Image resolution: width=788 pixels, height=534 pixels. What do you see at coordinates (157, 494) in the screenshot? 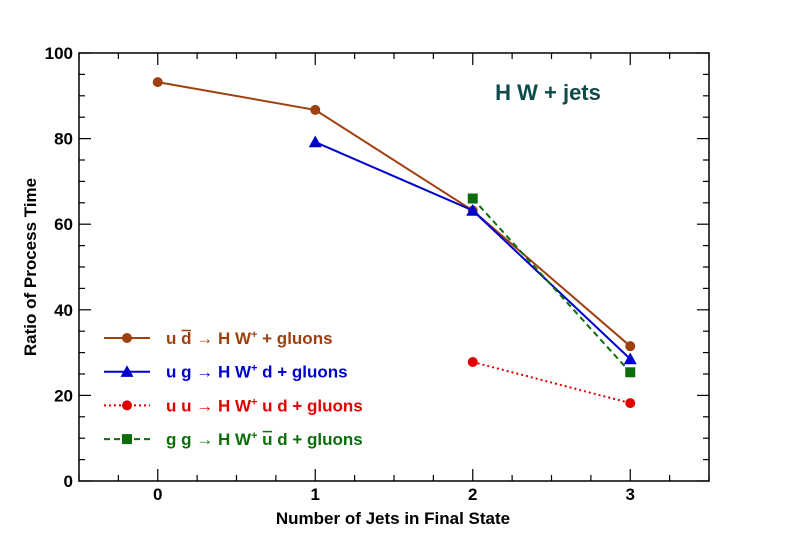
I see `x-tick-label: 0` at bounding box center [157, 494].